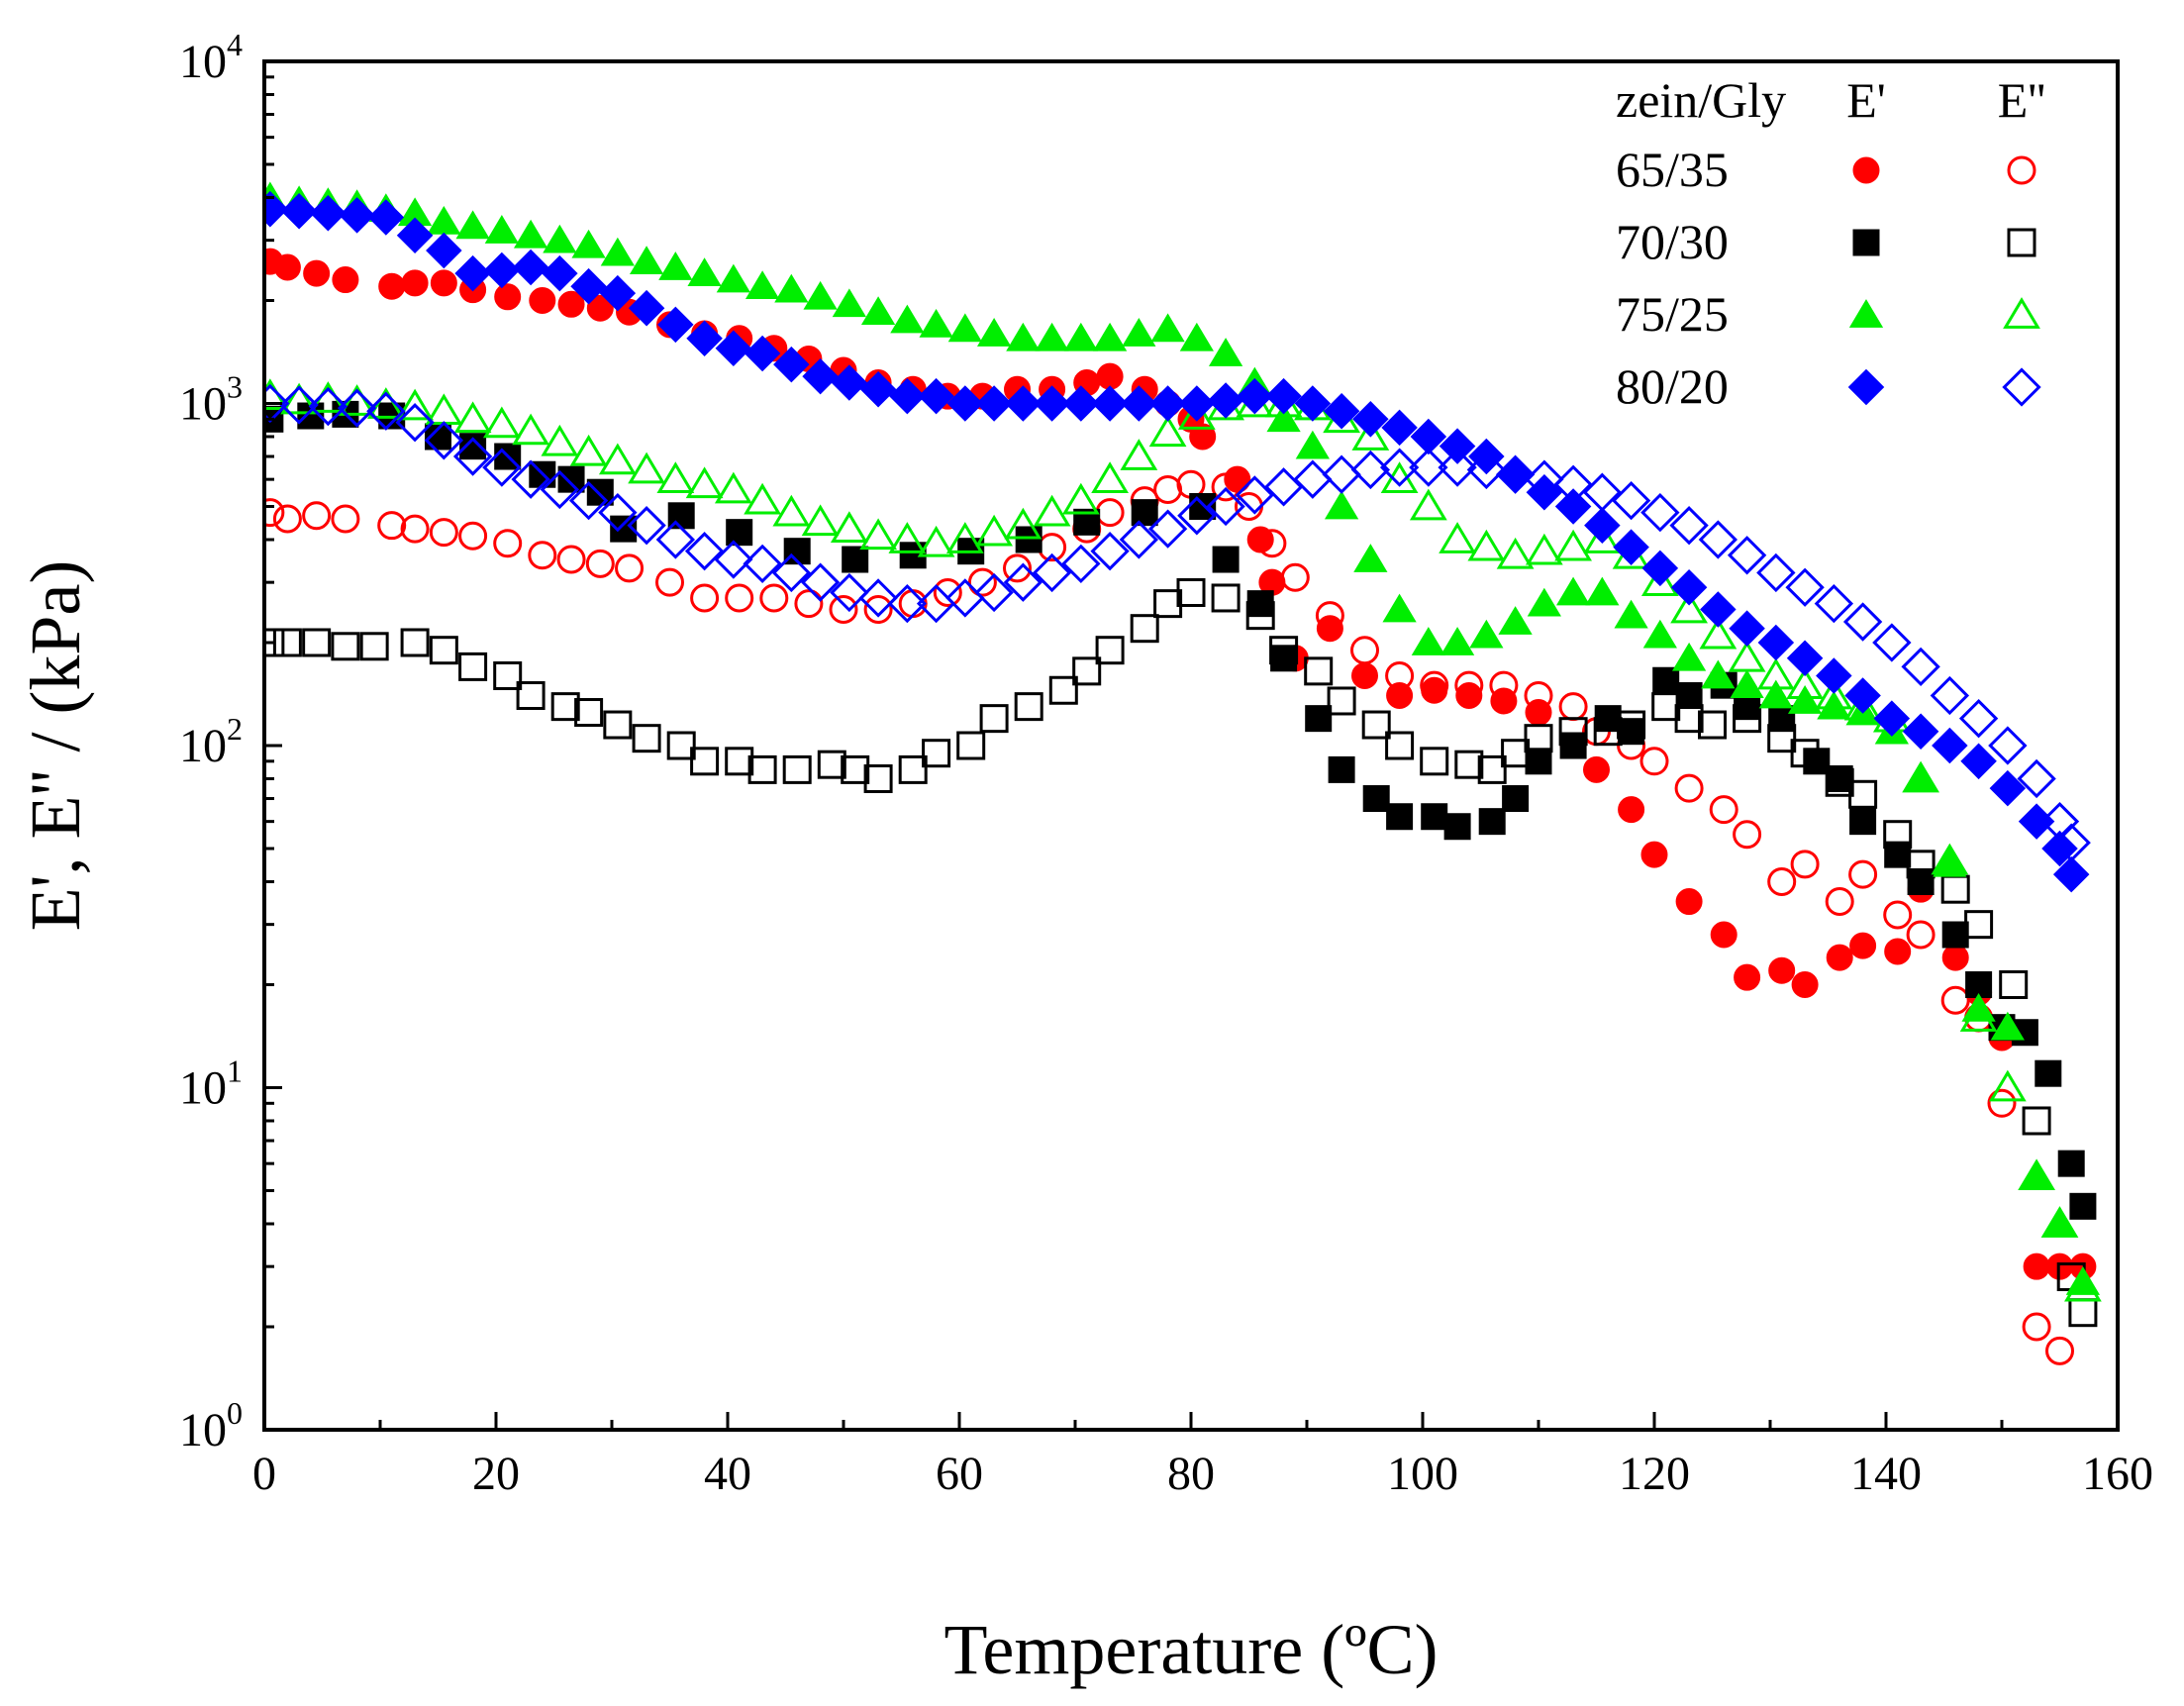 This screenshot has height=1706, width=2184. Describe the element at coordinates (1672, 242) in the screenshot. I see `legend-label-70-30: 70/30` at that location.